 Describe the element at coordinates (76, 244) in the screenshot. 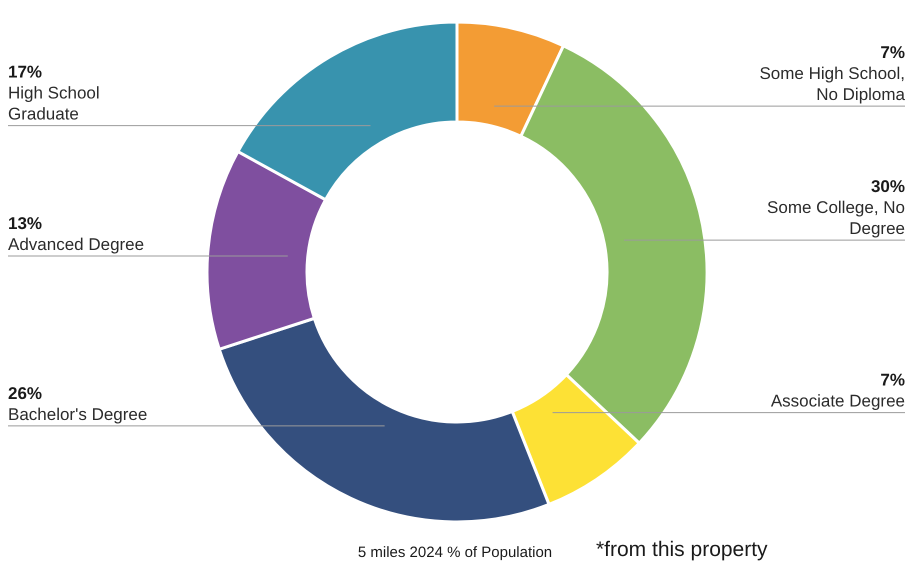

I see `slice-label: Advanced Degree` at that location.